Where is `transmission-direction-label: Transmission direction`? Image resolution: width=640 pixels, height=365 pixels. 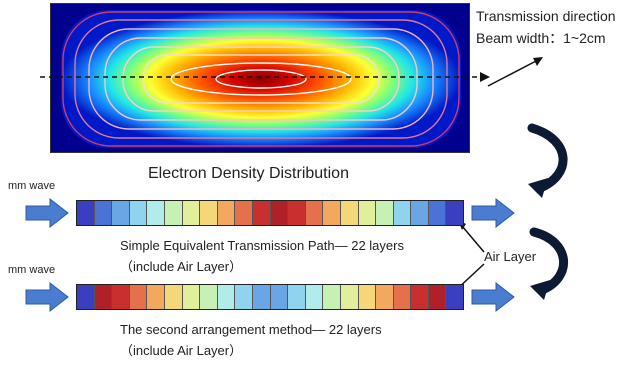
transmission-direction-label: Transmission direction is located at coordinates (546, 16).